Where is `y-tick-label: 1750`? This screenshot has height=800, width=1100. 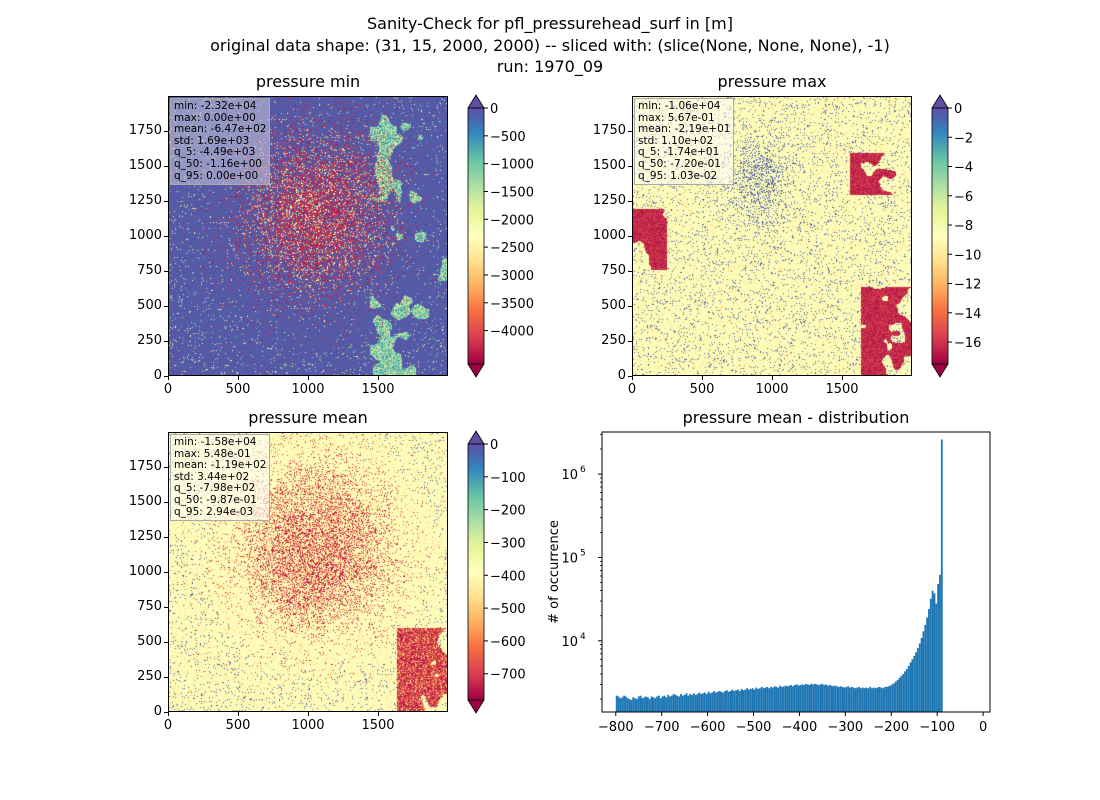
y-tick-label: 1750 is located at coordinates (609, 130).